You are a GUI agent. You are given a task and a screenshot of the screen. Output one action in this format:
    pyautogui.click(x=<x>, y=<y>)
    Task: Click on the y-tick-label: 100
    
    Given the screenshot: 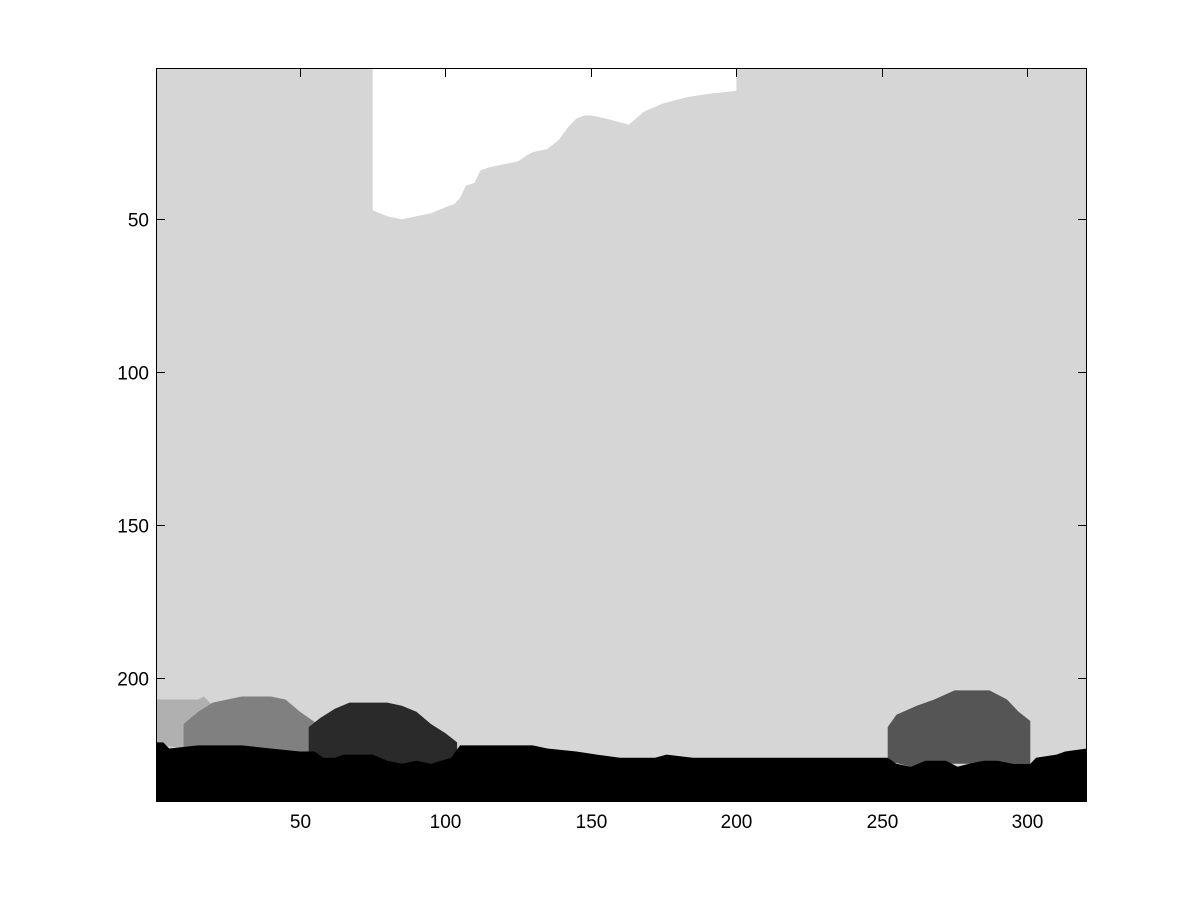 What is the action you would take?
    pyautogui.click(x=133, y=374)
    